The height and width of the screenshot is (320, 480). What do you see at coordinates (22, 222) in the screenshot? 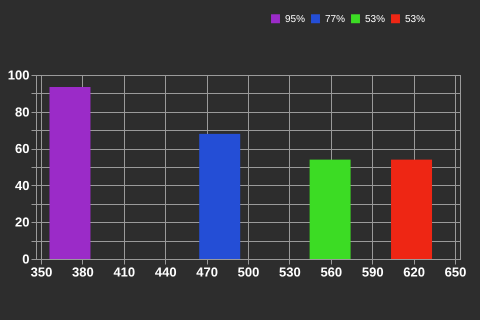
I see `y-tick-label: 20` at bounding box center [22, 222].